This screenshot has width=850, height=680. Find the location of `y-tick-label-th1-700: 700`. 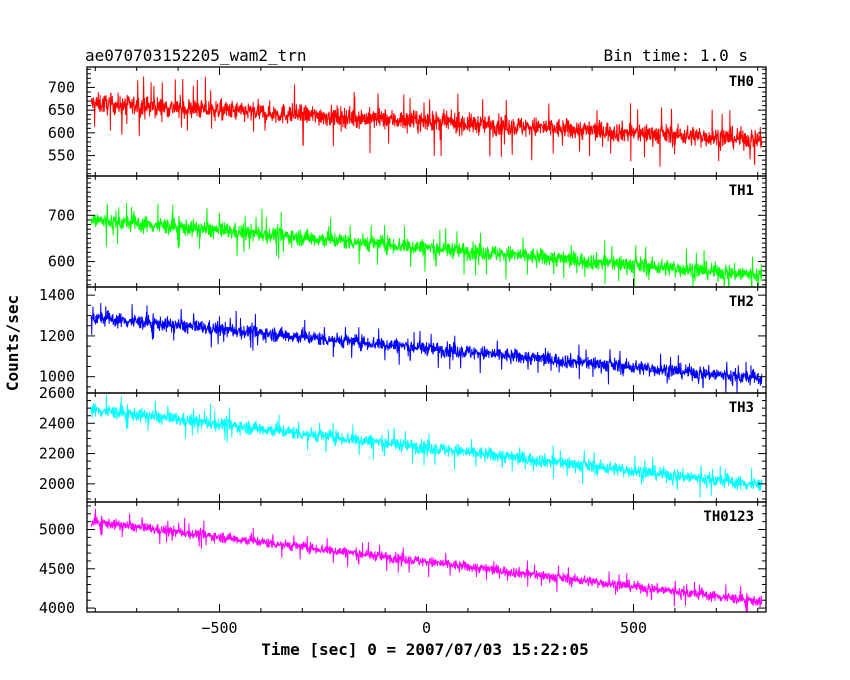

y-tick-label-th1-700: 700 is located at coordinates (61, 215).